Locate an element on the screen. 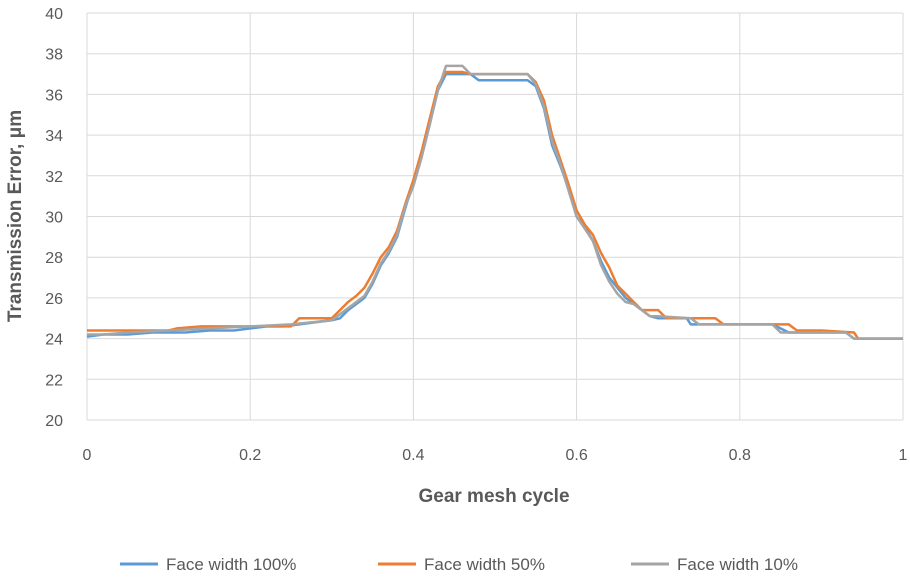 This screenshot has width=910, height=578. y-tick-label: 34 is located at coordinates (54, 136).